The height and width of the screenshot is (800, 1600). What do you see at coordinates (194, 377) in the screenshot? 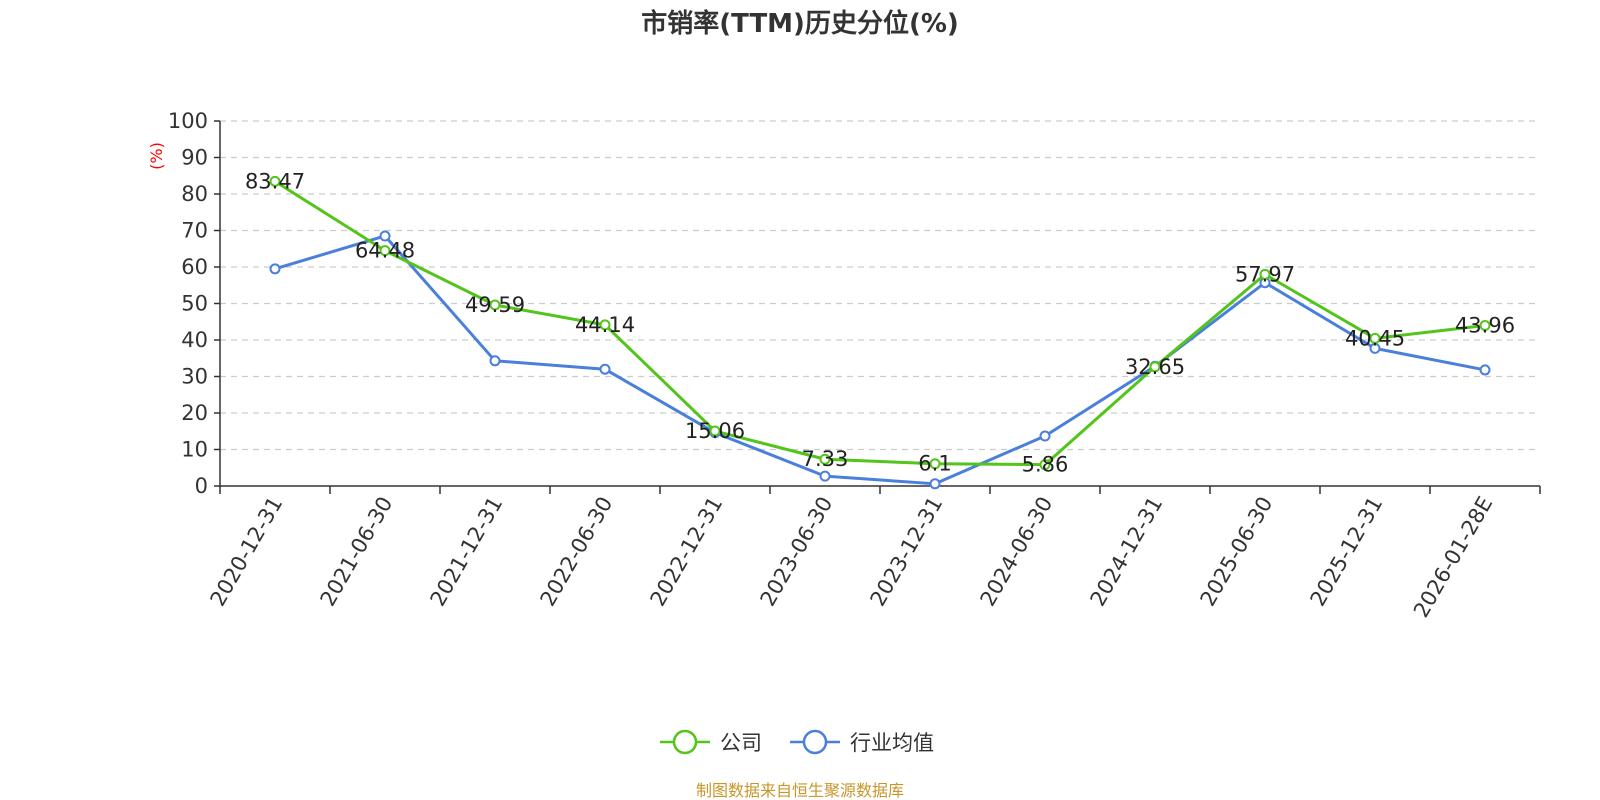
I see `y-tick-label: 30` at bounding box center [194, 377].